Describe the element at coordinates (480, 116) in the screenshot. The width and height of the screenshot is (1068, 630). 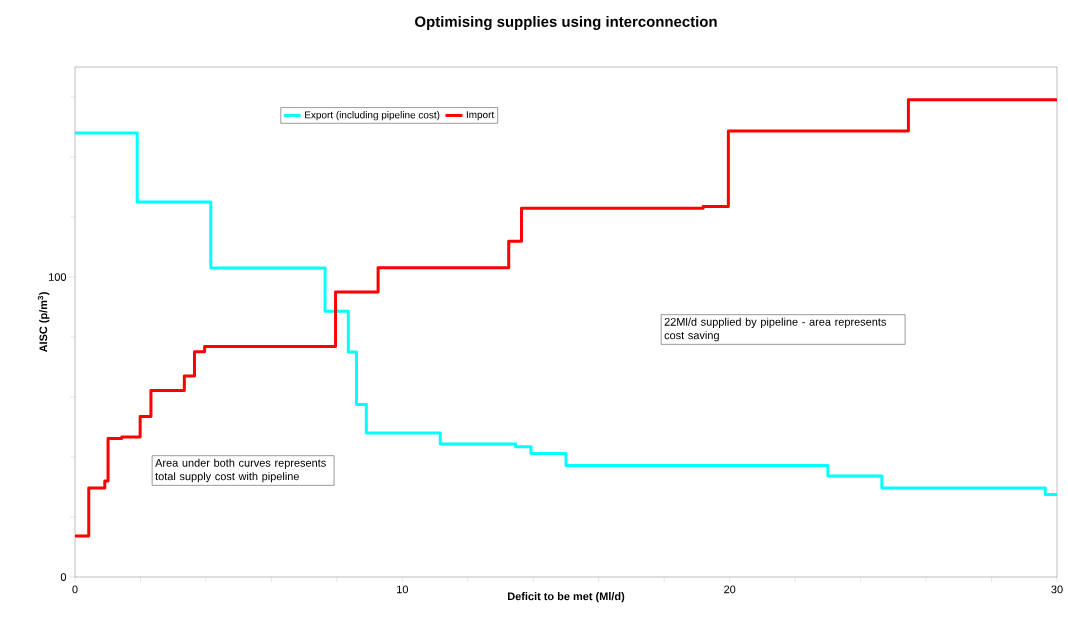
I see `legend-label: Import` at that location.